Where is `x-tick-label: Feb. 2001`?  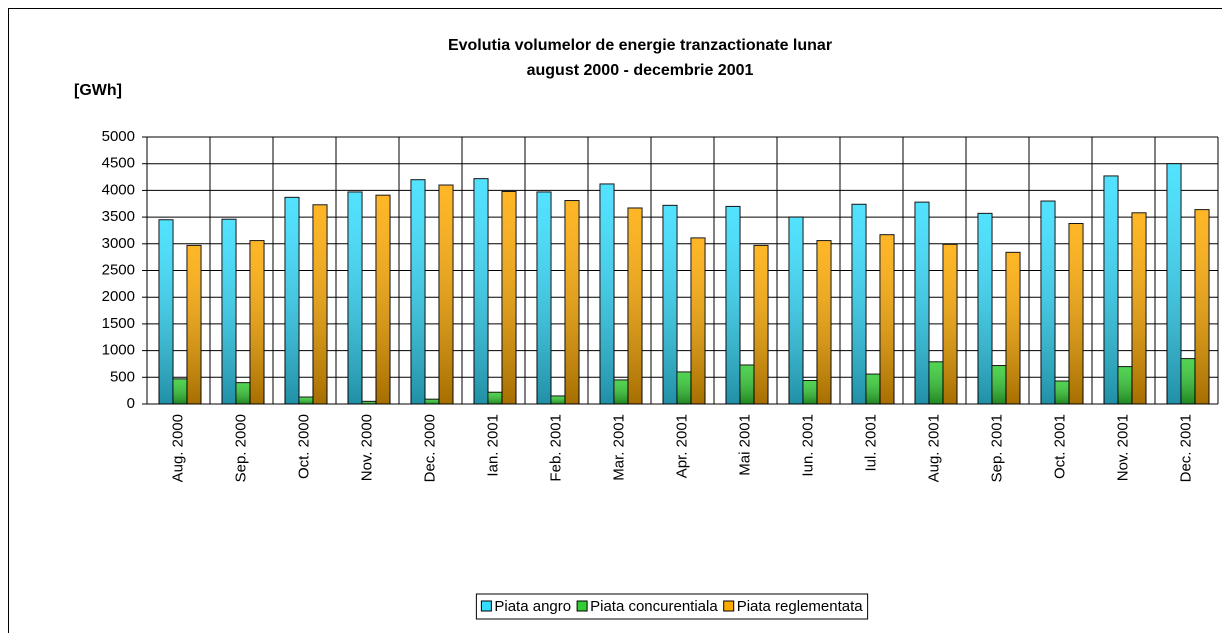 x-tick-label: Feb. 2001 is located at coordinates (555, 448).